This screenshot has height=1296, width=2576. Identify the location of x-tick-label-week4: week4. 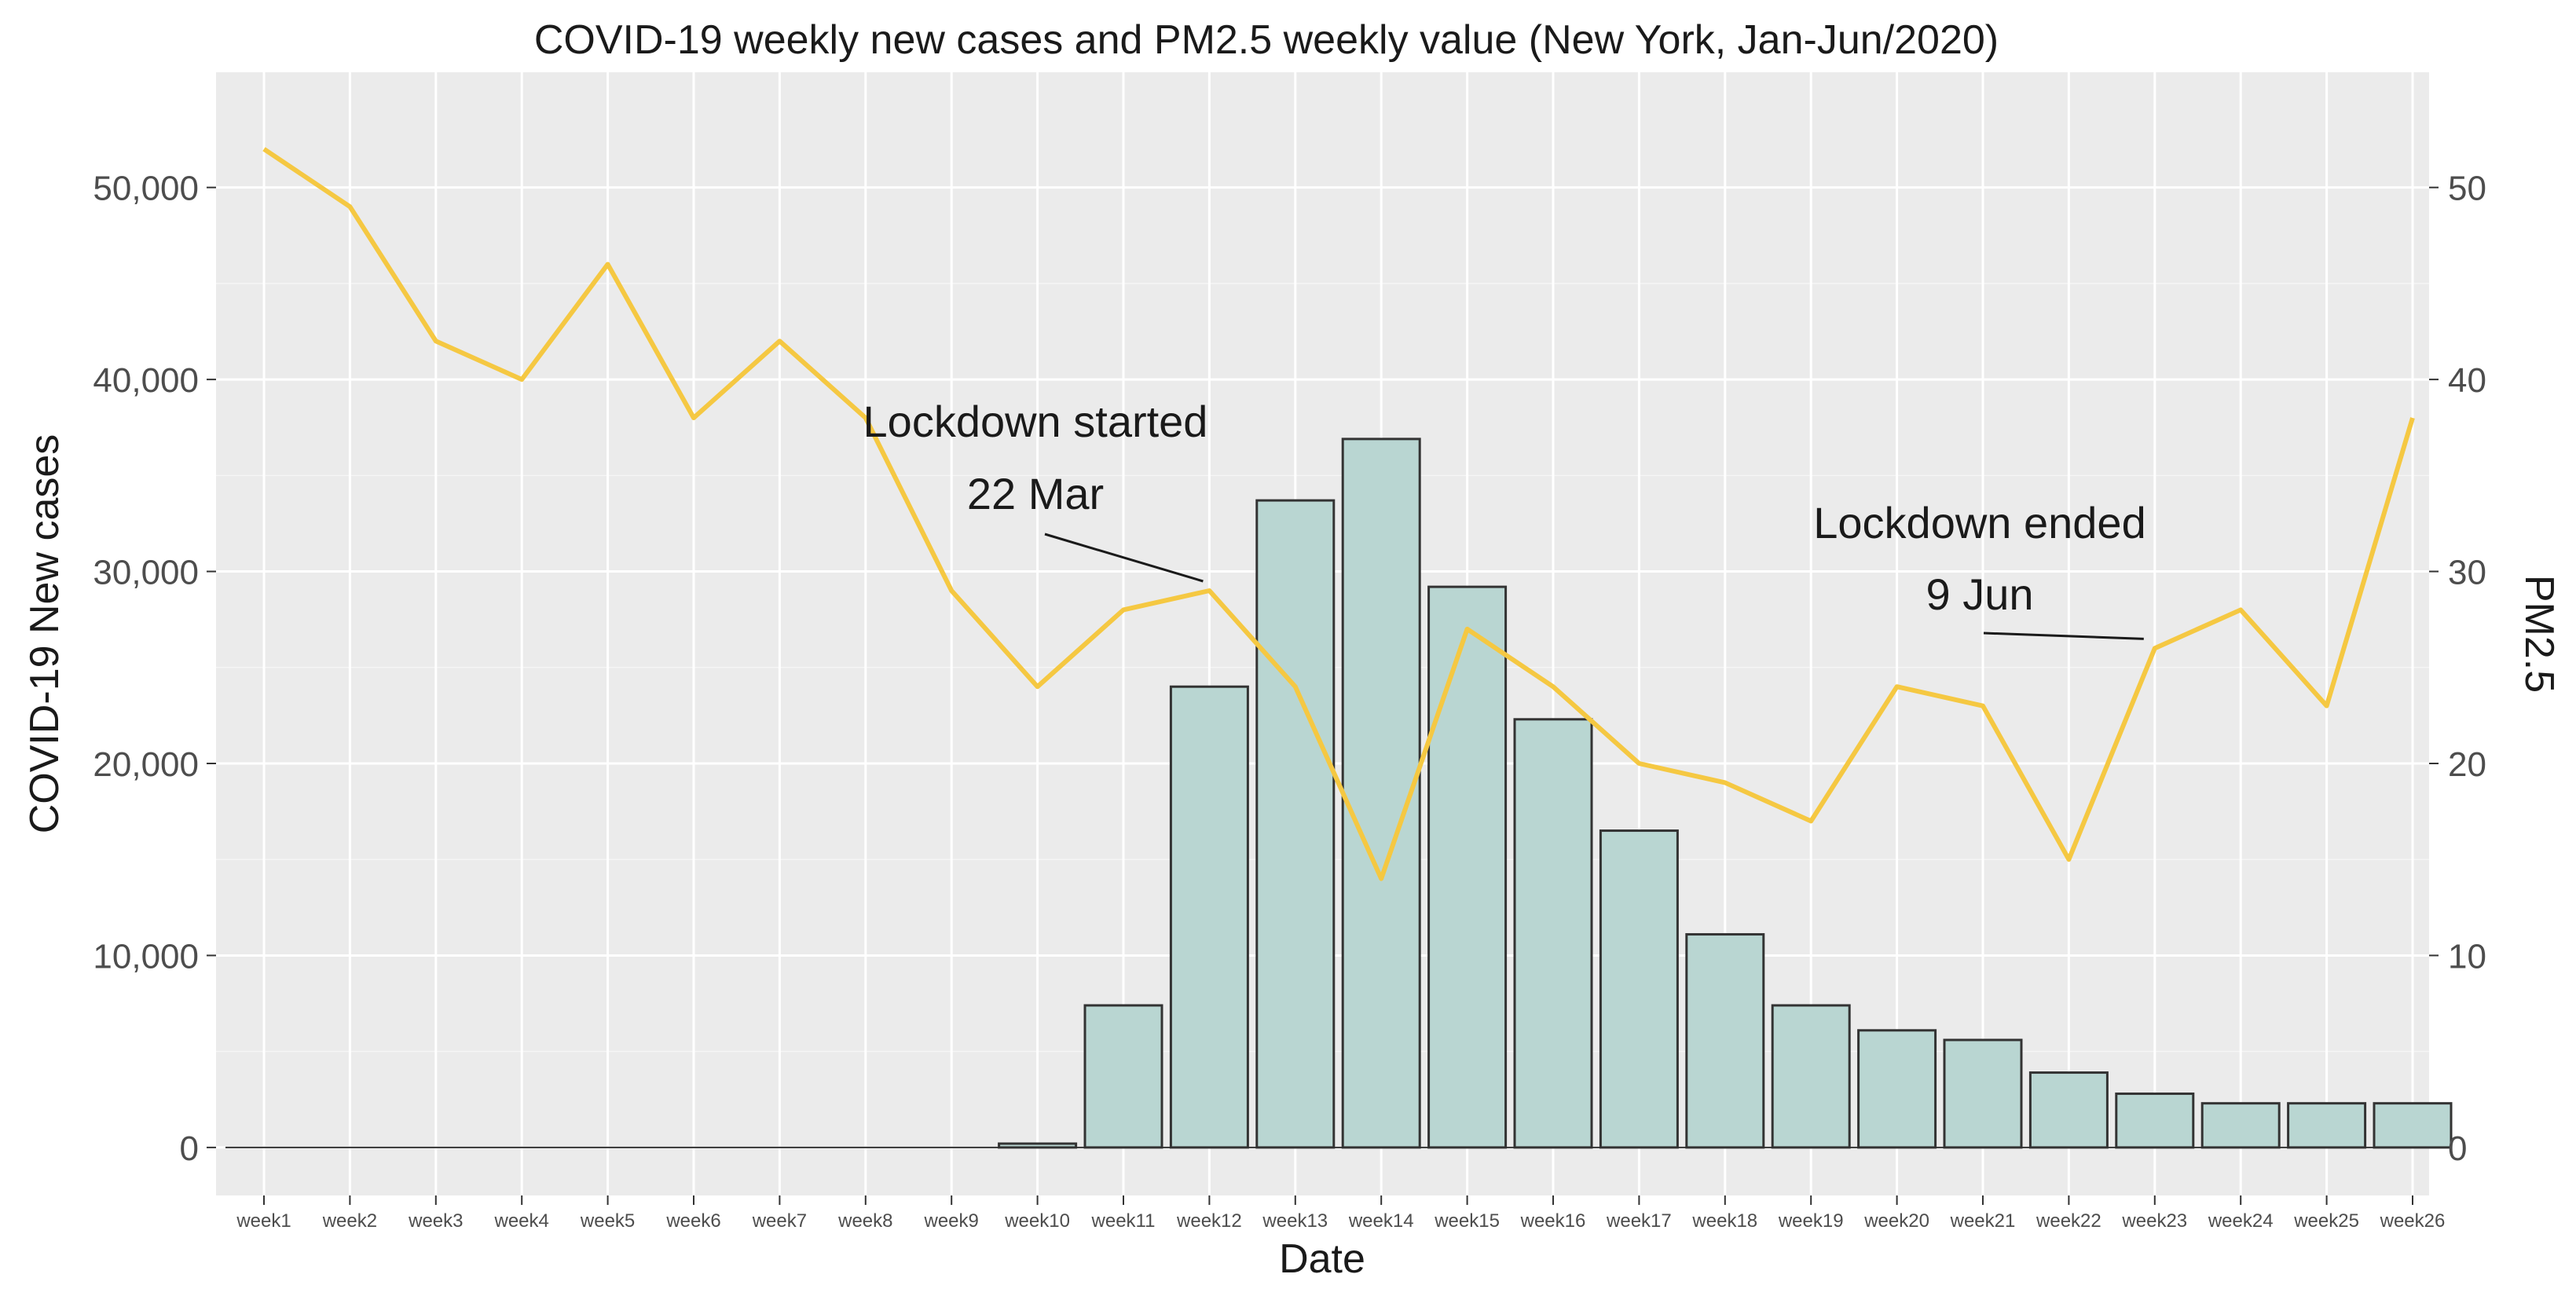
(521, 1221).